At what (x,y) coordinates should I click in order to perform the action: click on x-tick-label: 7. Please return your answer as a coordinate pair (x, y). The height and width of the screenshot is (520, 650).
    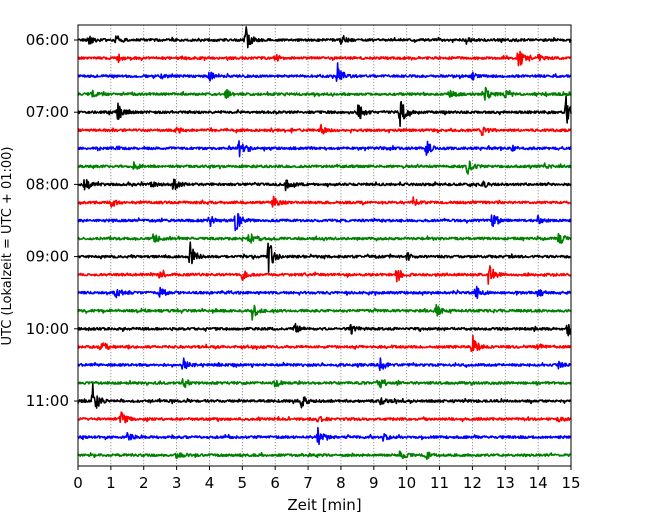
    Looking at the image, I should click on (308, 483).